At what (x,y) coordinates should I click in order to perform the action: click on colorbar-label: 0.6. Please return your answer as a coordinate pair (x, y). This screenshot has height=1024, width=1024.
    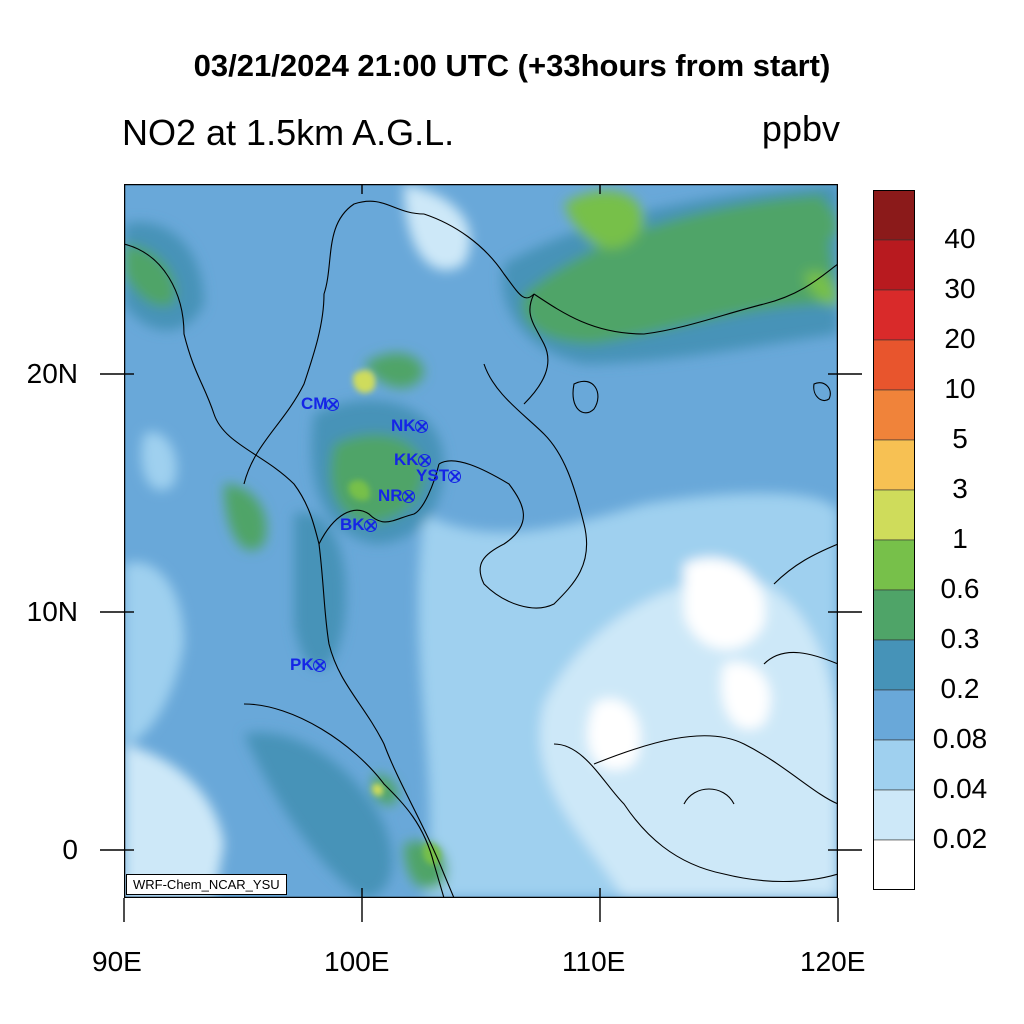
    Looking at the image, I should click on (960, 588).